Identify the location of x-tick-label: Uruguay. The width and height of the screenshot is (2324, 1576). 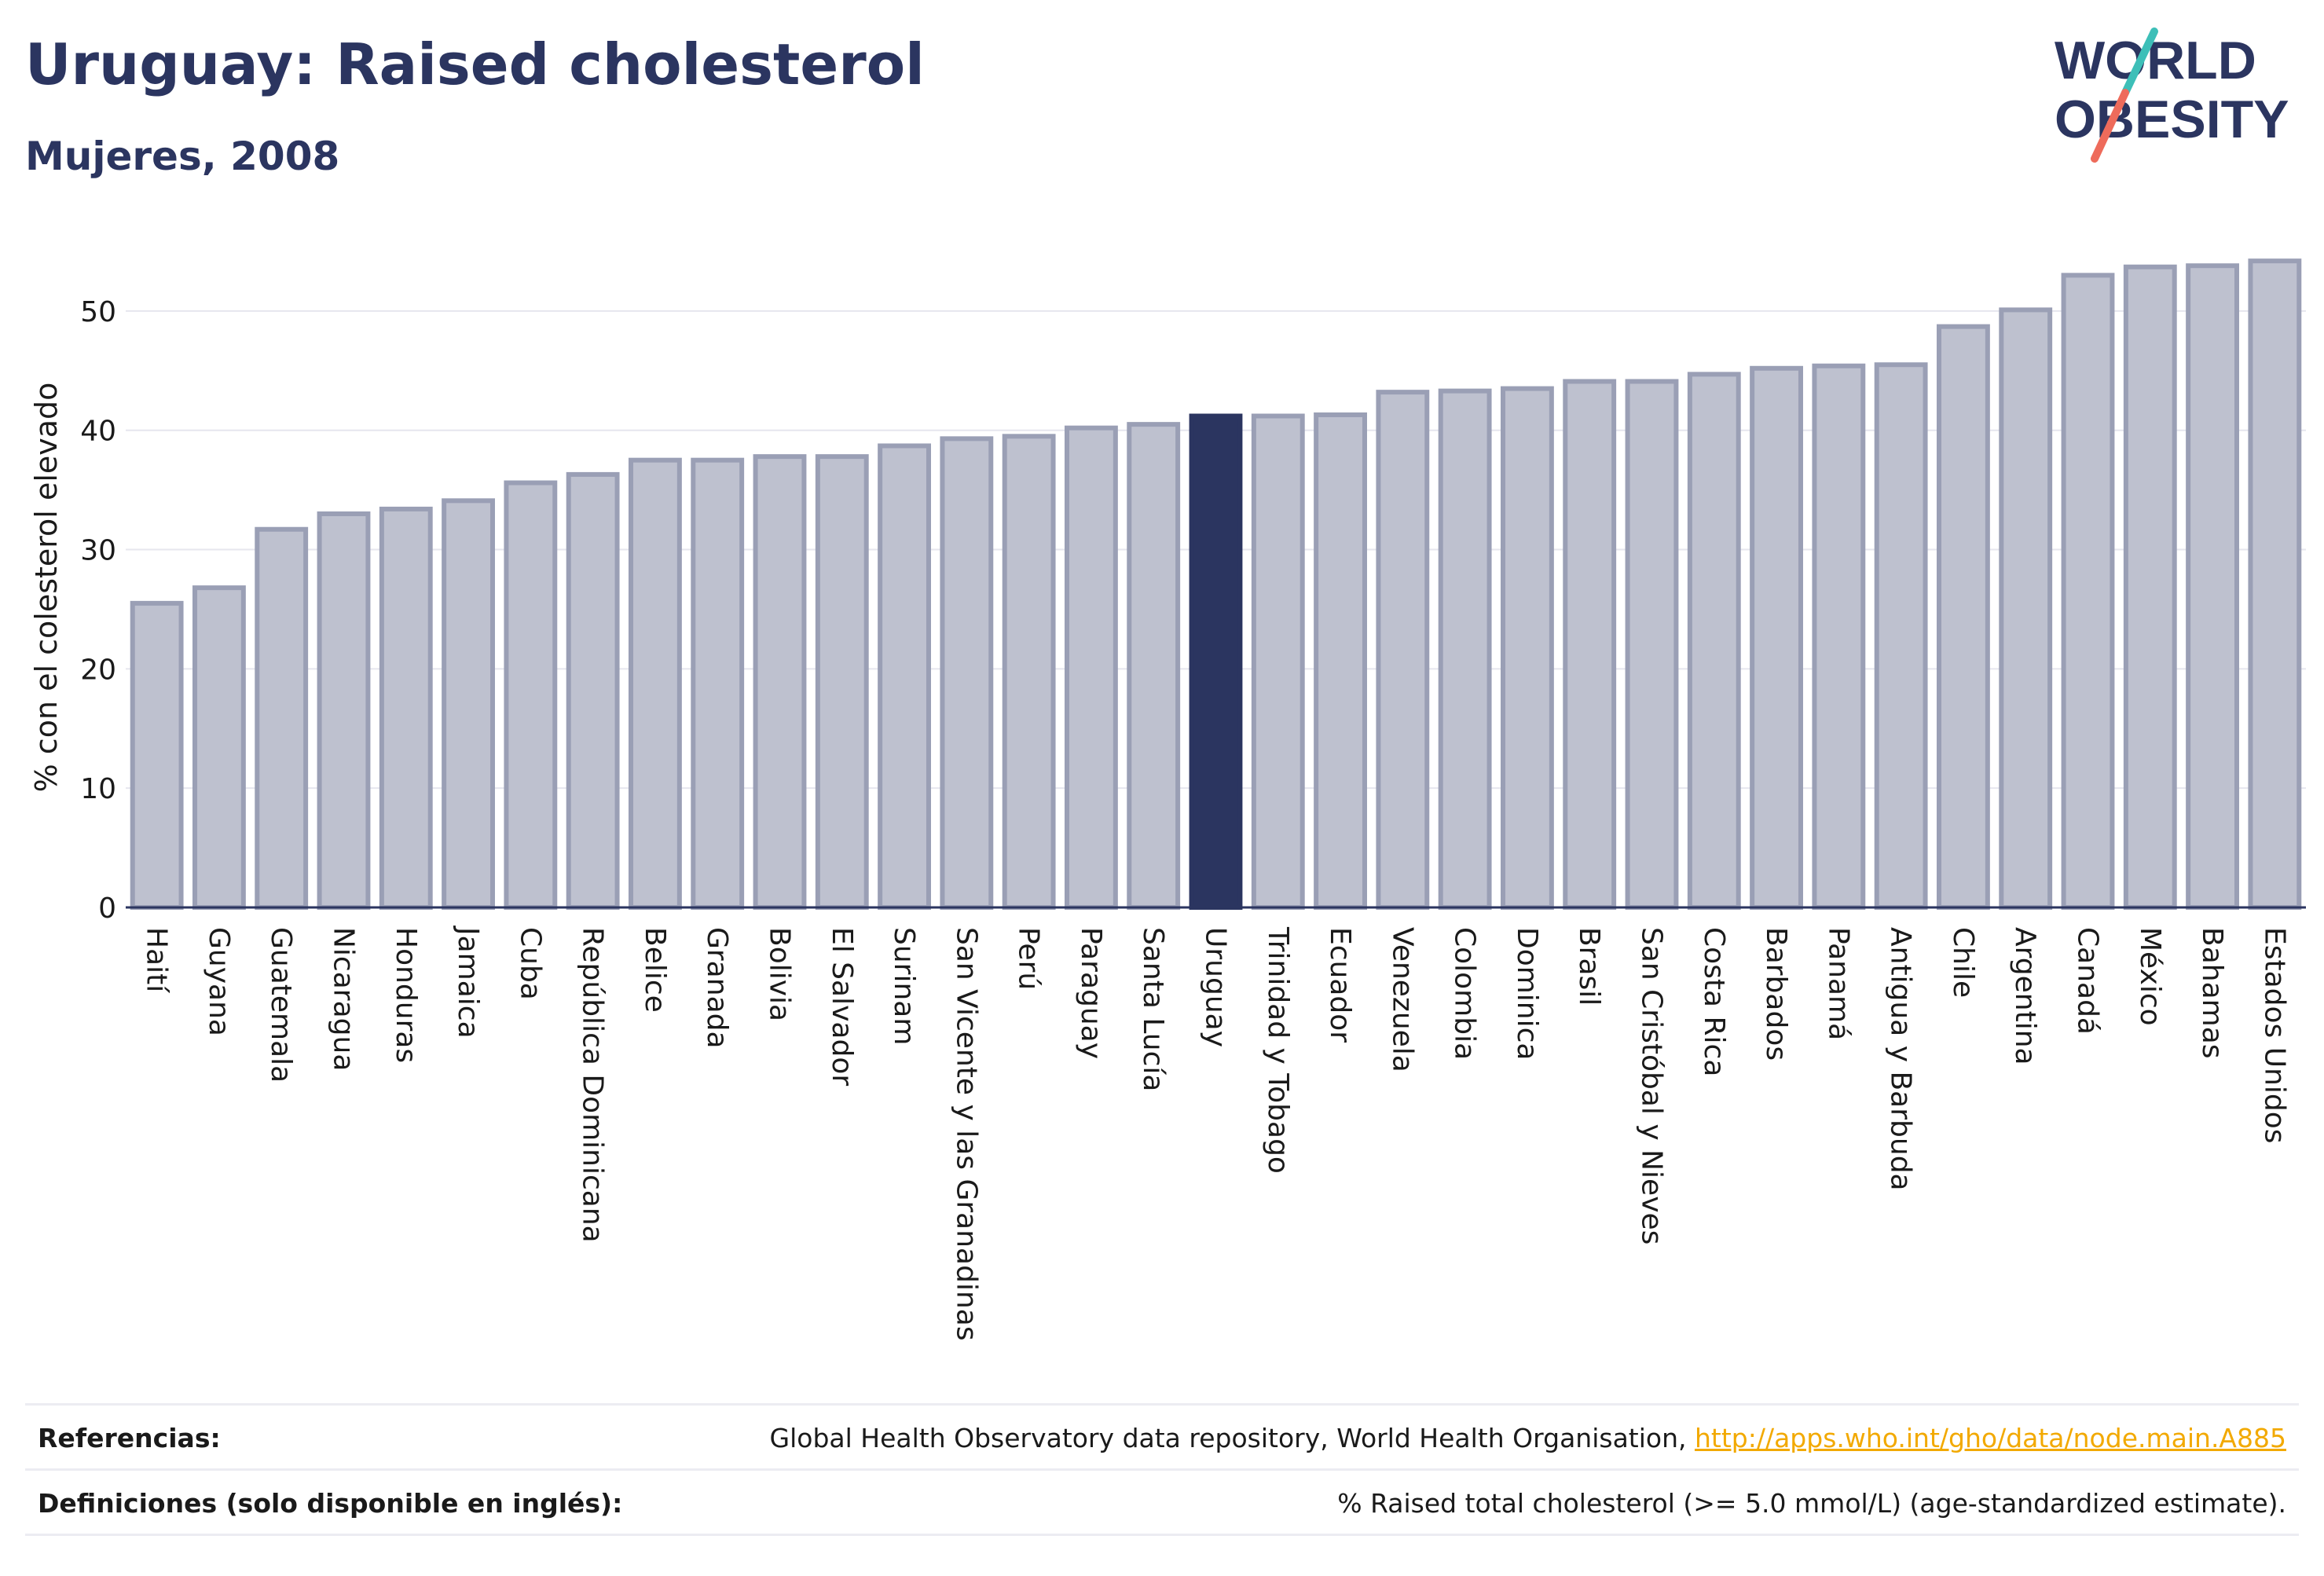
(1216, 987).